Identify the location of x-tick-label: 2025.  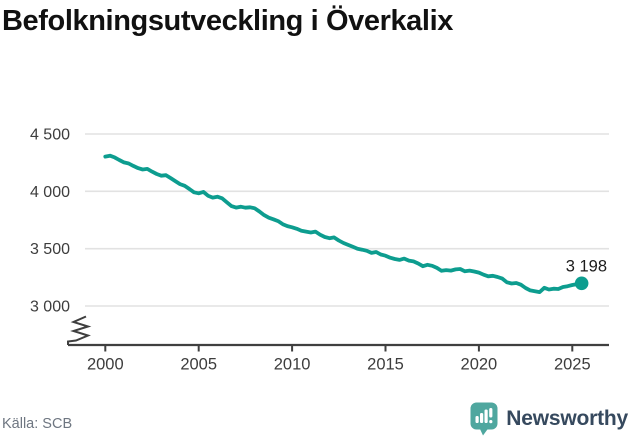
(572, 365).